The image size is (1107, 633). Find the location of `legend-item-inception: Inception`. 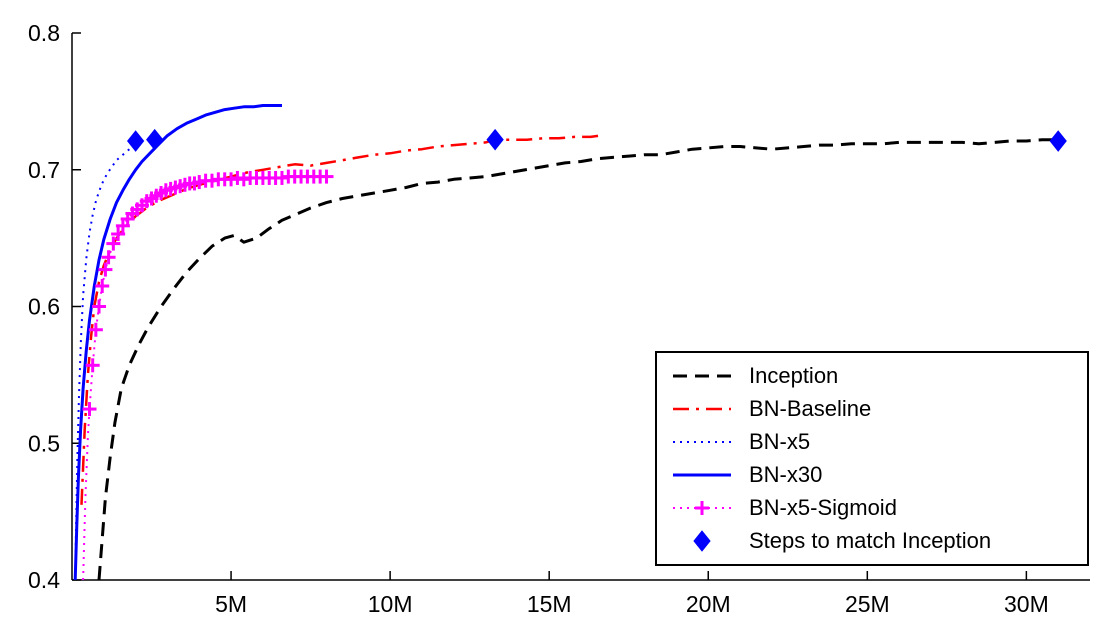

legend-item-inception: Inception is located at coordinates (874, 375).